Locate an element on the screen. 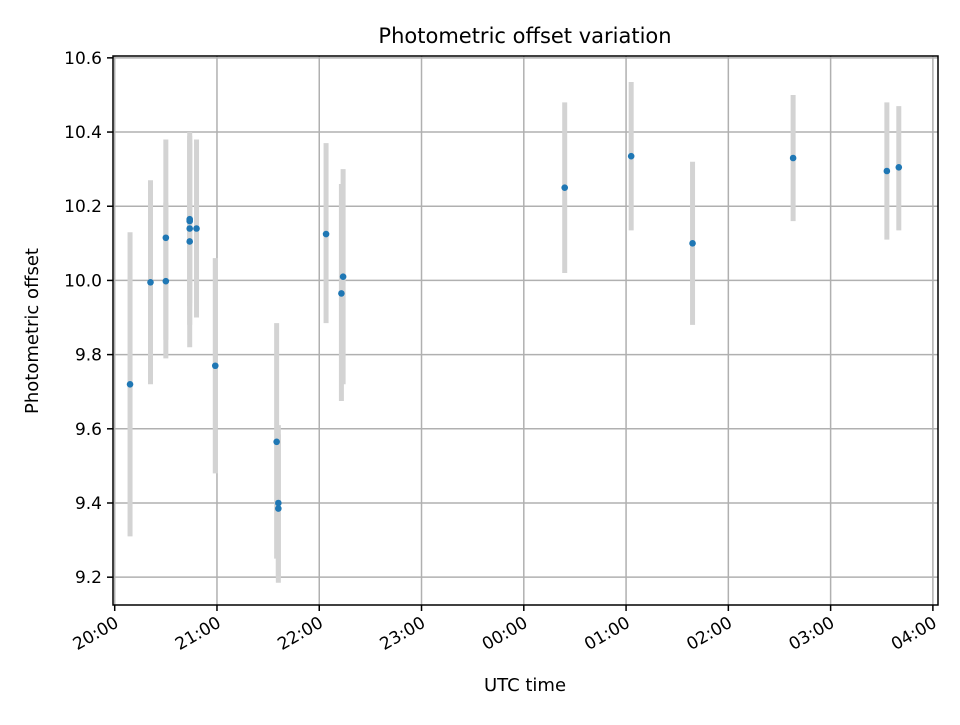  y-axis-ticks: 9.2 9.4 9.6 9.8 10.0 10.2 10.4 10.6 is located at coordinates (88, 318).